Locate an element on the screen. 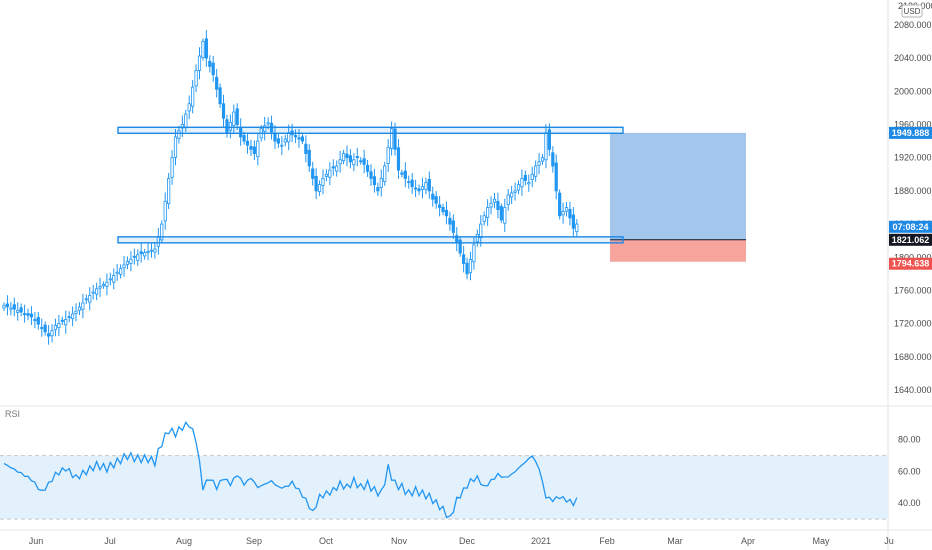 The width and height of the screenshot is (932, 550). resistance-zone is located at coordinates (370, 130).